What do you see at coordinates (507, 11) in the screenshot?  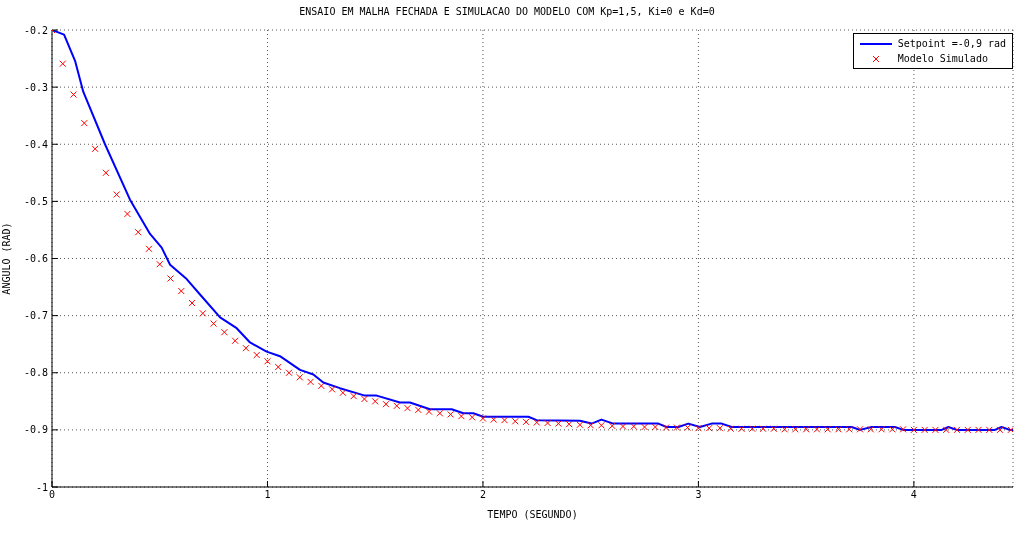 I see `chart-title: ENSAIO EM MALHA FECHADA E SIMULACAO DO MODELO COM Kp=1,5, Ki=0 e Kd=0` at bounding box center [507, 11].